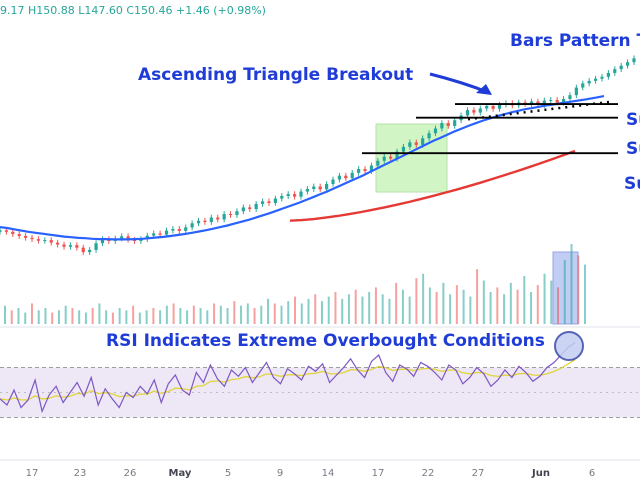 The height and width of the screenshot is (480, 640). What do you see at coordinates (592, 473) in the screenshot?
I see `x-tick-label: 6` at bounding box center [592, 473].